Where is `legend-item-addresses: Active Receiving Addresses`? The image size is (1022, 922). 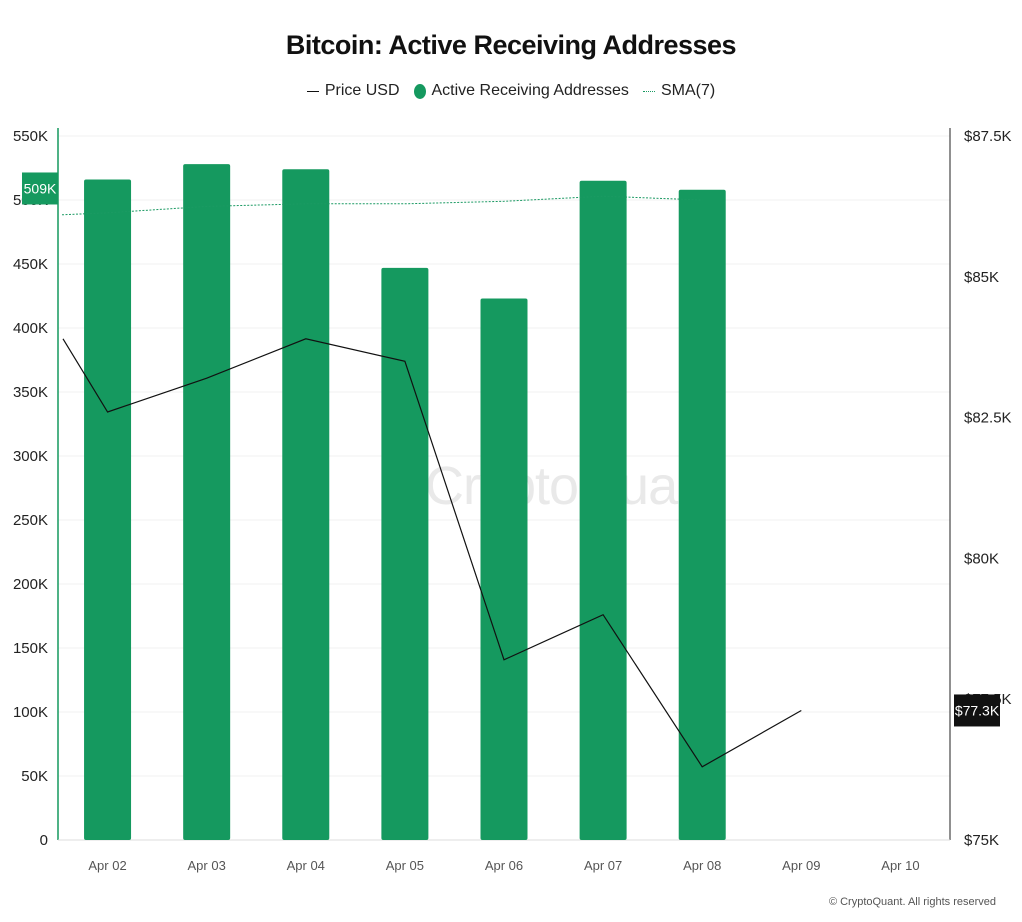 legend-item-addresses: Active Receiving Addresses is located at coordinates (521, 91).